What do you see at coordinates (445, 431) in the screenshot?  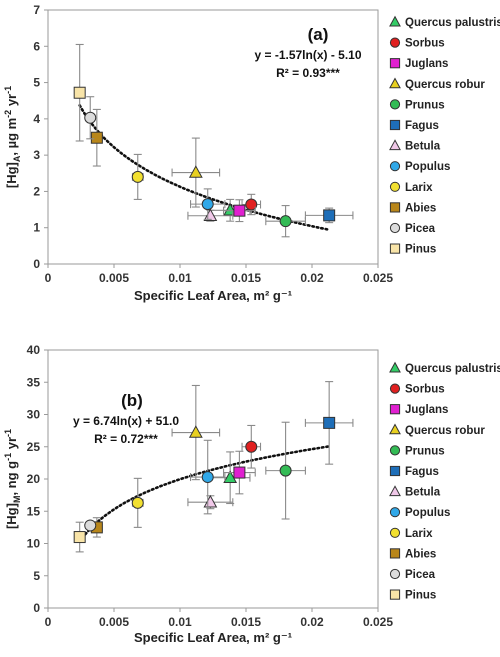 I see `legend-label: Quercus robur` at bounding box center [445, 431].